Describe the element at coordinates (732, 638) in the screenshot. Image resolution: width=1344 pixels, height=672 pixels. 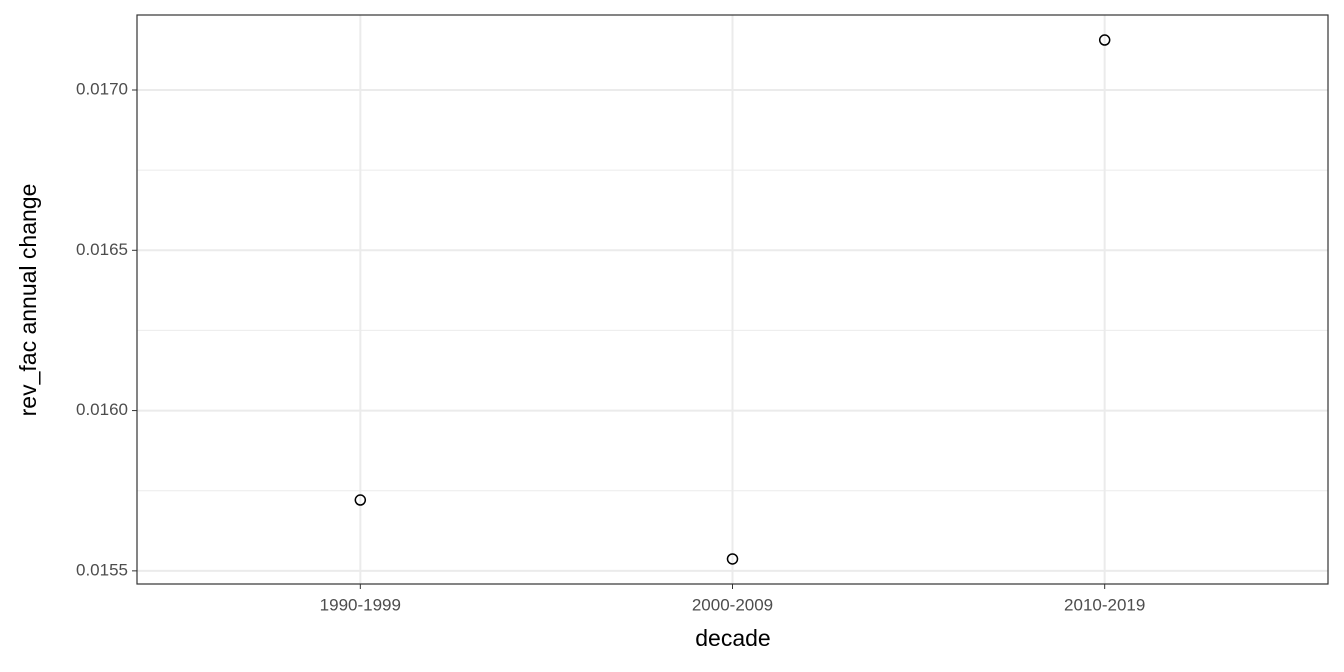
I see `x-axis-title: decade` at that location.